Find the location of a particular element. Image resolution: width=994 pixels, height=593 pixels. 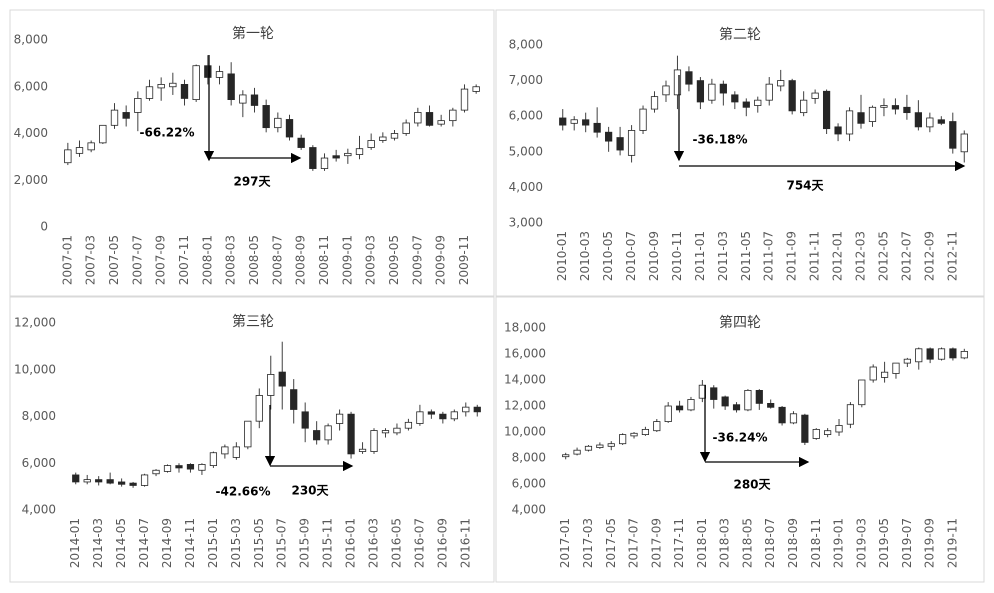

y-tick-label: 5,000 is located at coordinates (526, 151).